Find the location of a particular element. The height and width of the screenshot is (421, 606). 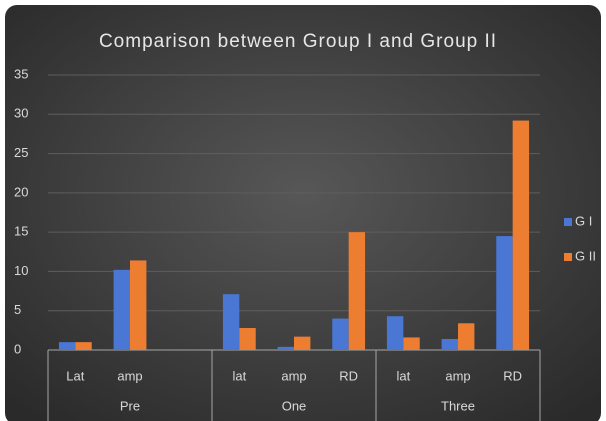

y-tick-label: 25 is located at coordinates (21, 152).